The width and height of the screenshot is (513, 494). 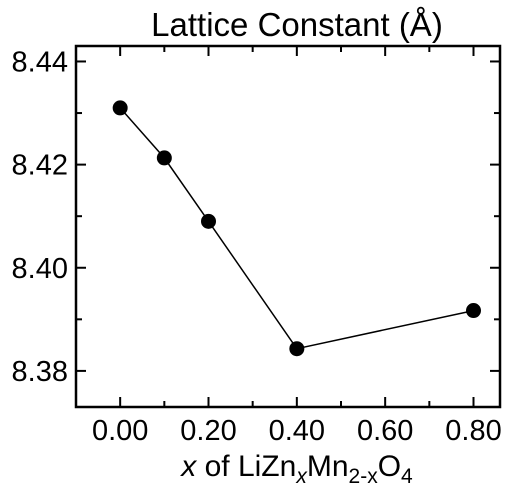 What do you see at coordinates (296, 469) in the screenshot?
I see `x-axis-label: x of LiZnxMn2-xO4` at bounding box center [296, 469].